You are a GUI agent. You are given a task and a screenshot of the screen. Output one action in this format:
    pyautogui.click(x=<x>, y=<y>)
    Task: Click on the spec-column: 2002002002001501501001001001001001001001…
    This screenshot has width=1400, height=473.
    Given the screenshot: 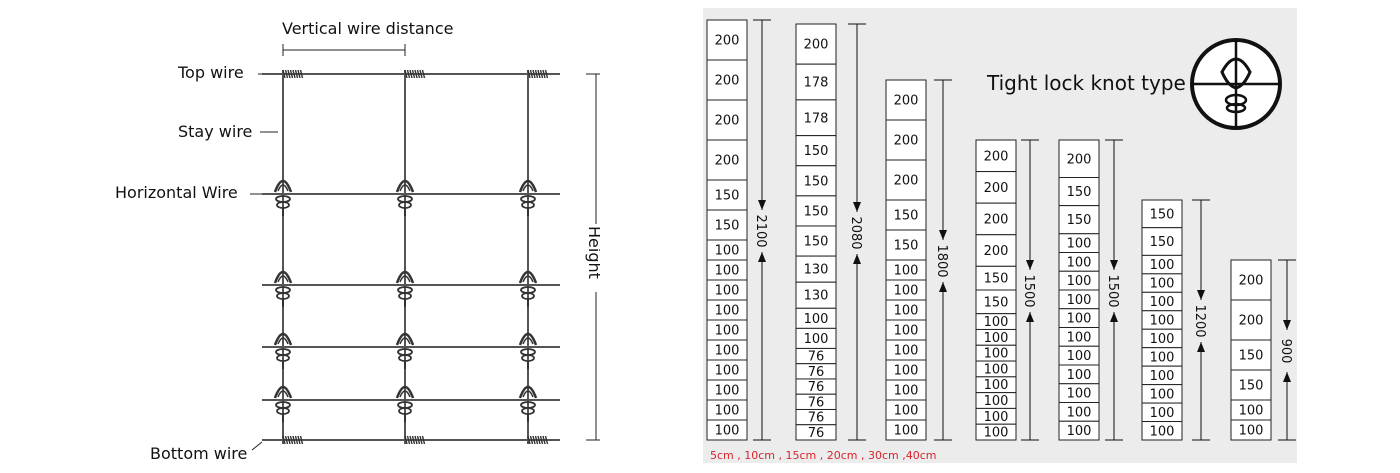 What is the action you would take?
    pyautogui.click(x=1007, y=290)
    